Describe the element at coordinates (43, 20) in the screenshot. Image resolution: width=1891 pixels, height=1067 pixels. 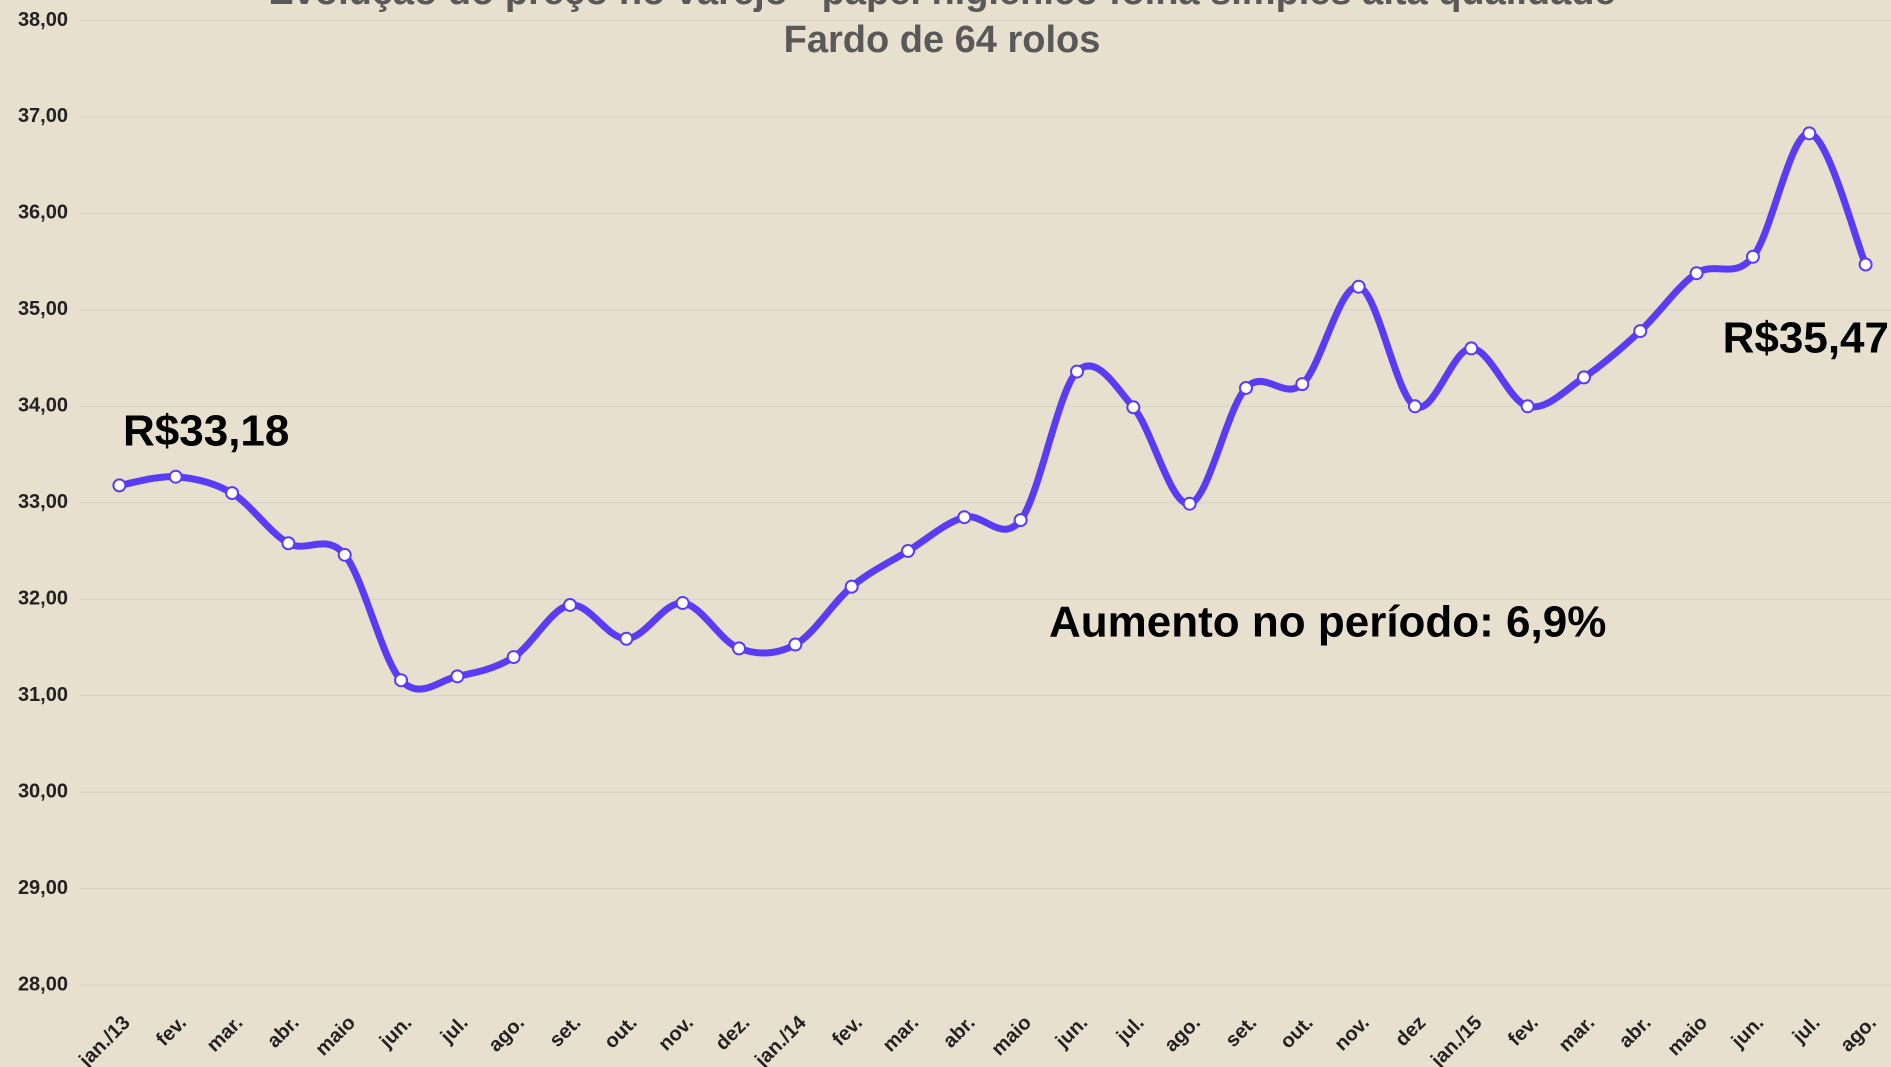
I see `y-tick-label: 38,00` at that location.